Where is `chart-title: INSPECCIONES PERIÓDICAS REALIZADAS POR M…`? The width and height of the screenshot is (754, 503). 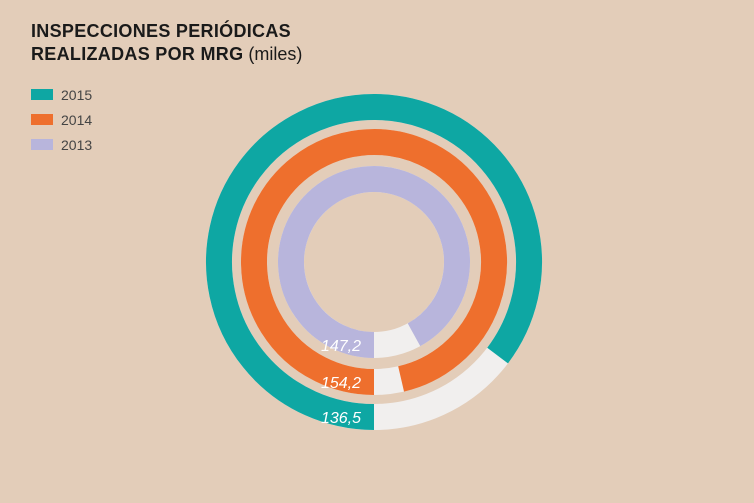 chart-title: INSPECCIONES PERIÓDICAS REALIZADAS POR M… is located at coordinates (166, 43).